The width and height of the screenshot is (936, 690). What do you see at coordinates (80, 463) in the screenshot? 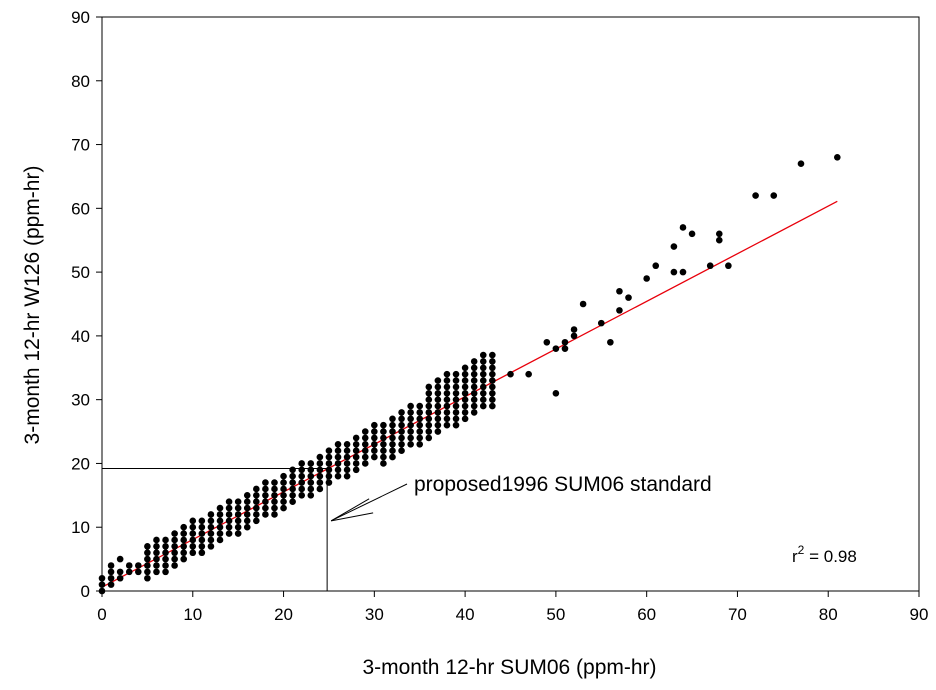
I see `y-tick-label: 20` at bounding box center [80, 463].